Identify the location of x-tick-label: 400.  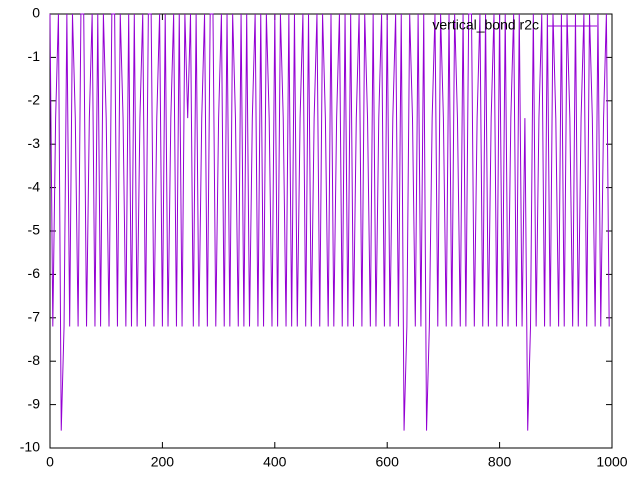
(275, 462).